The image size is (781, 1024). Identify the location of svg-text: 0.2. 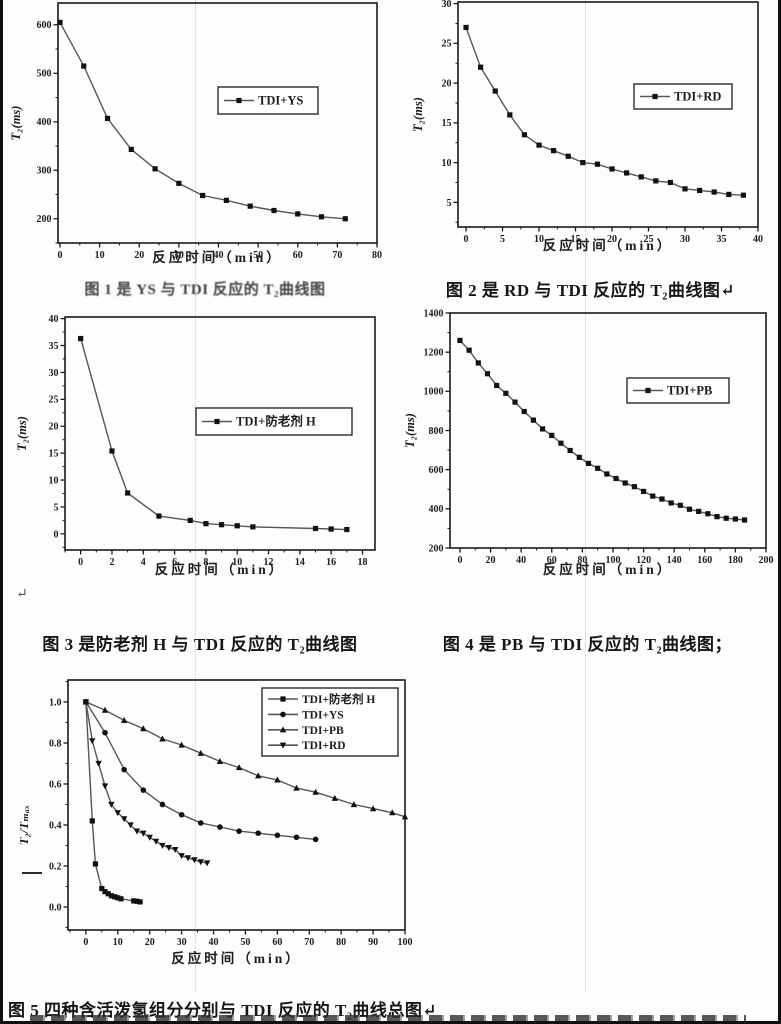
(55, 866).